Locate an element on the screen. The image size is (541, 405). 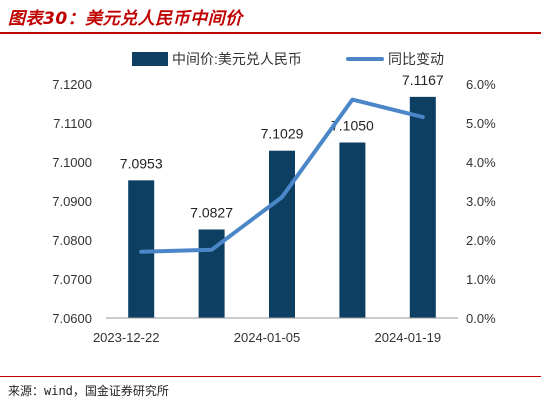
y-left-tick-label: 7.1200 is located at coordinates (72, 84).